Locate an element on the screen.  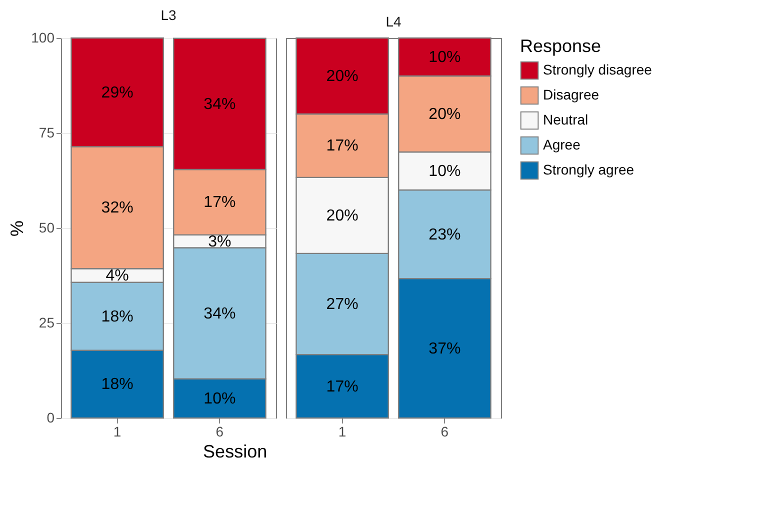
data-label: 37% is located at coordinates (444, 349).